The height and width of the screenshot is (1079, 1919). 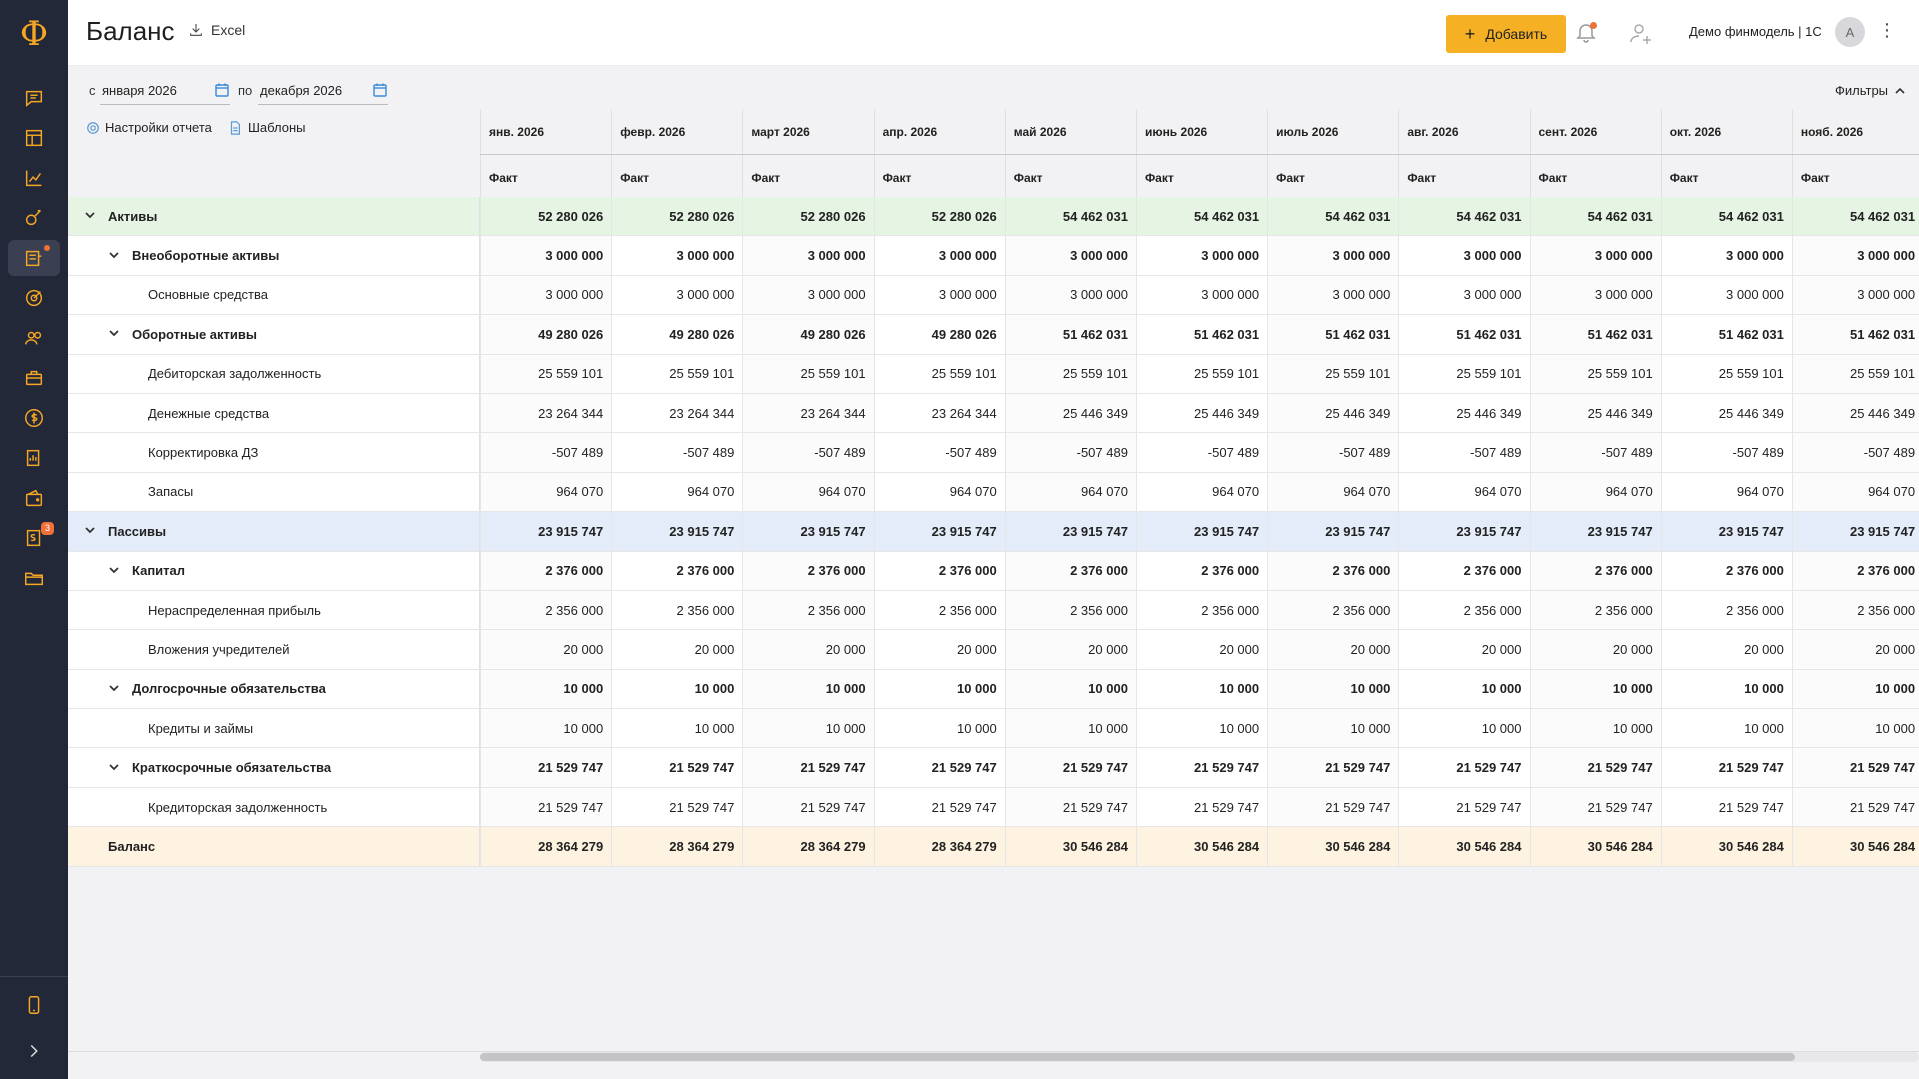 What do you see at coordinates (1070, 413) in the screenshot?
I see `value-cell: 25 446 349` at bounding box center [1070, 413].